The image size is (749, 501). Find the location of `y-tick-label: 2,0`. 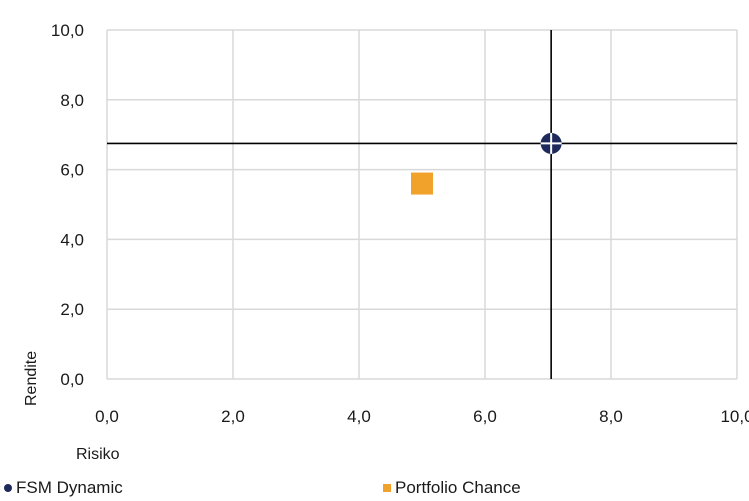

y-tick-label: 2,0 is located at coordinates (72, 309).